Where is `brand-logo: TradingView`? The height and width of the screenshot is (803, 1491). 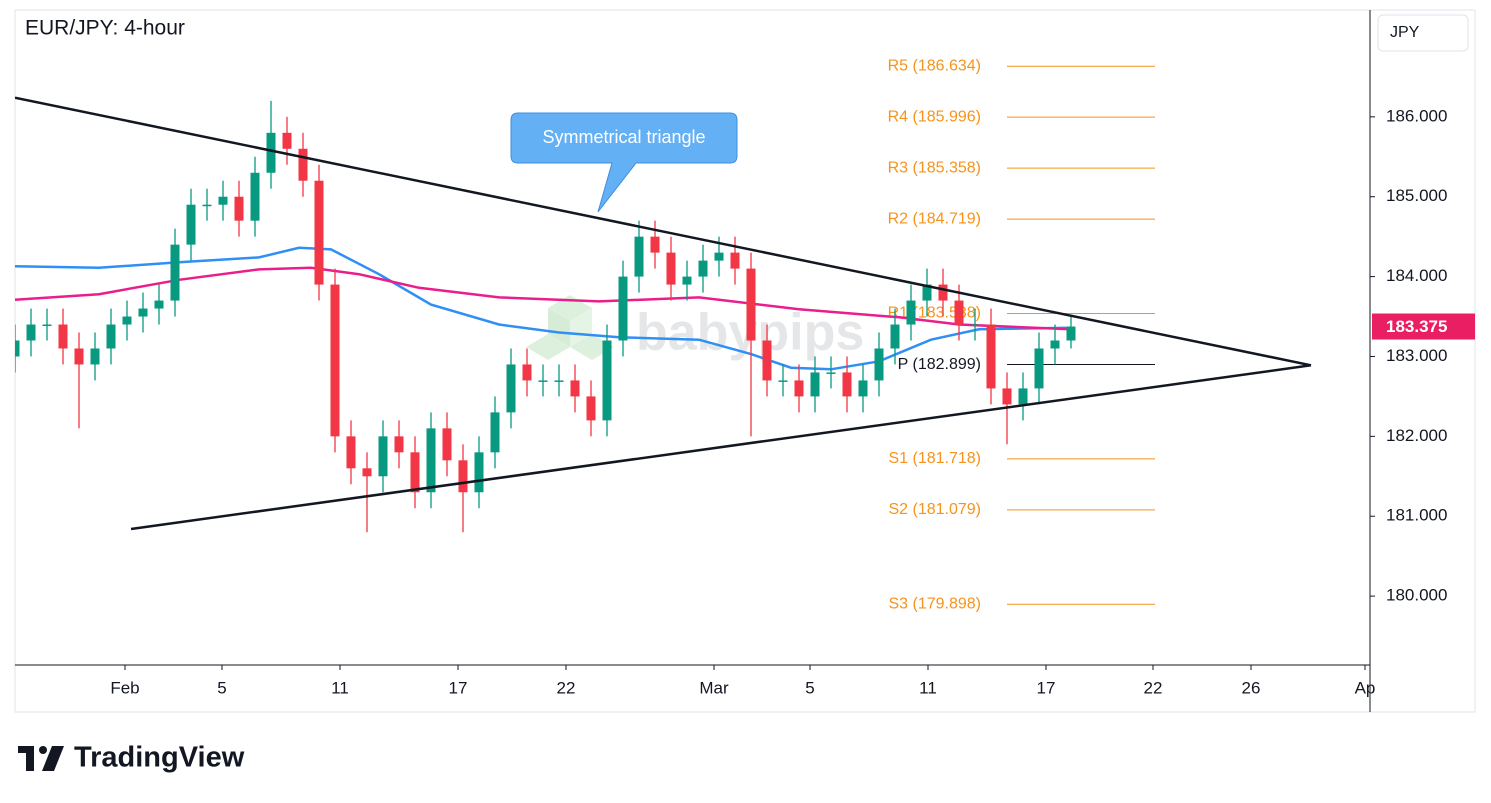
brand-logo: TradingView is located at coordinates (131, 758).